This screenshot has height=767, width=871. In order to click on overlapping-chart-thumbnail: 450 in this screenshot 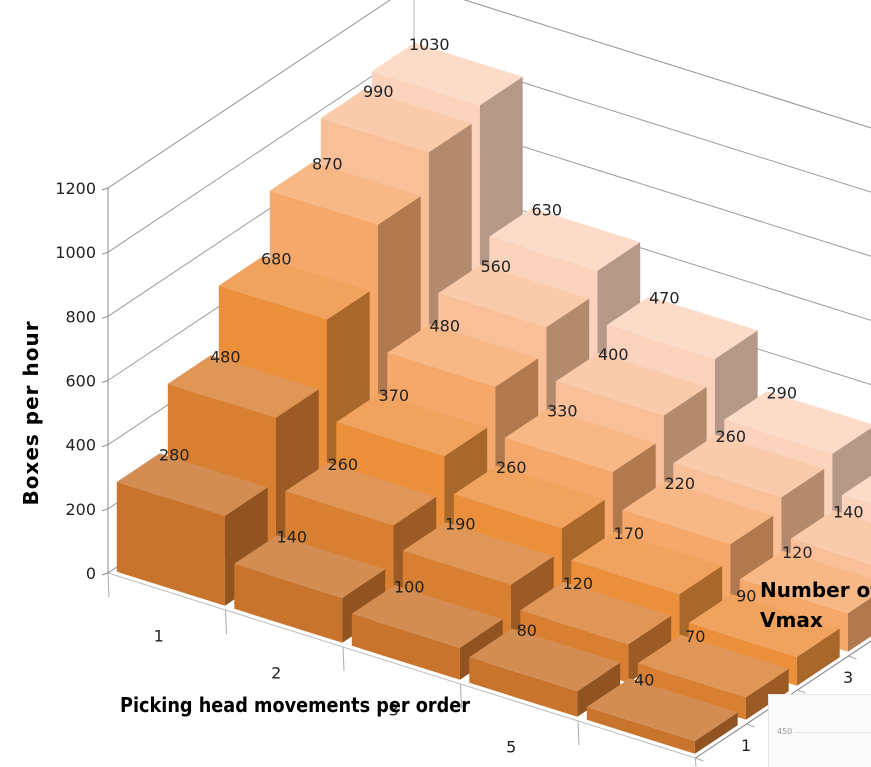, I will do `click(819, 730)`.